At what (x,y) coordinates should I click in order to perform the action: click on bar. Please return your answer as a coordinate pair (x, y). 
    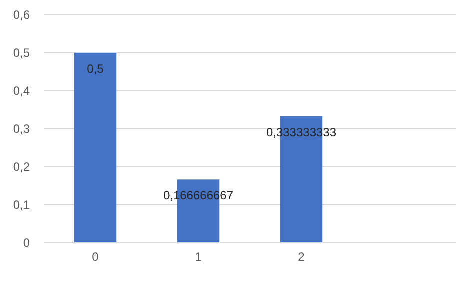
    Looking at the image, I should click on (95, 148).